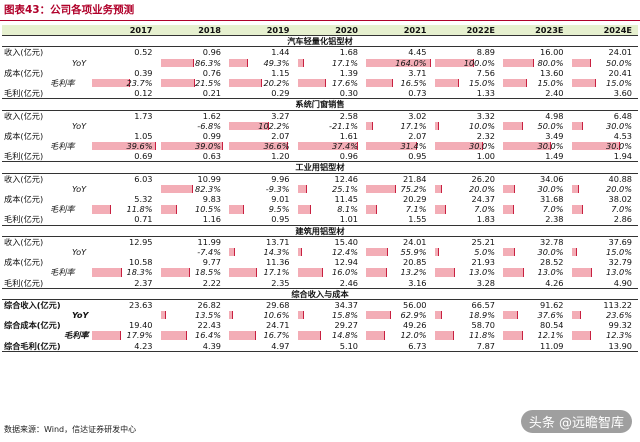 This screenshot has height=442, width=640. What do you see at coordinates (346, 325) in the screenshot?
I see `value-cell: 29.27` at bounding box center [346, 325].